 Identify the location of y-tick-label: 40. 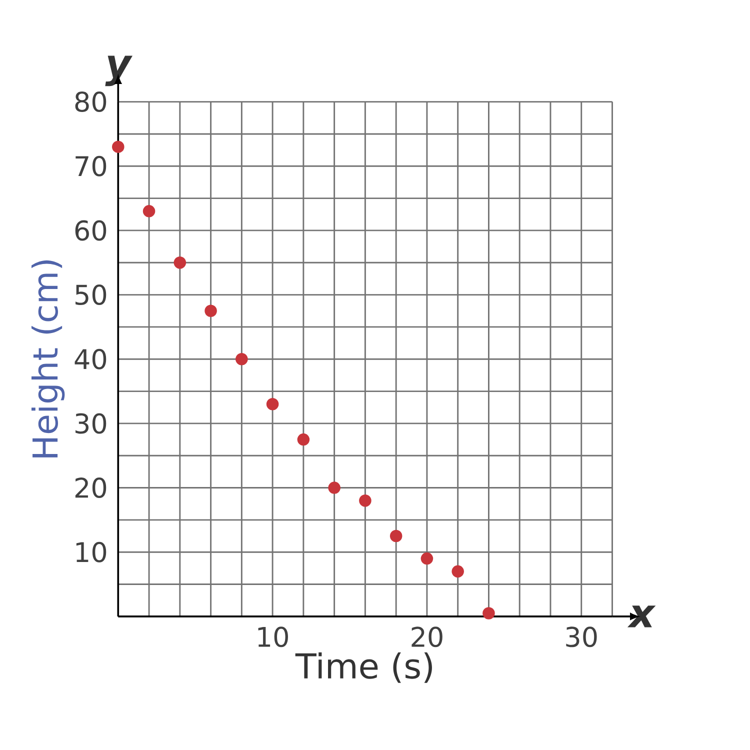
(90, 359).